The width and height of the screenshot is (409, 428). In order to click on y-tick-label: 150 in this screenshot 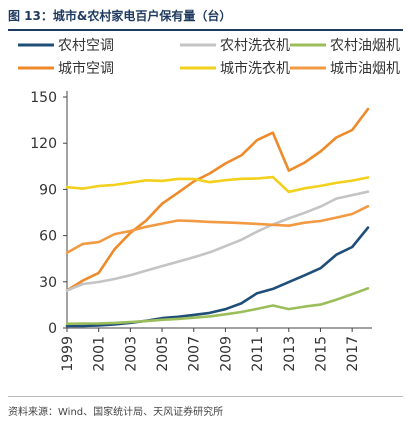, I will do `click(43, 98)`.